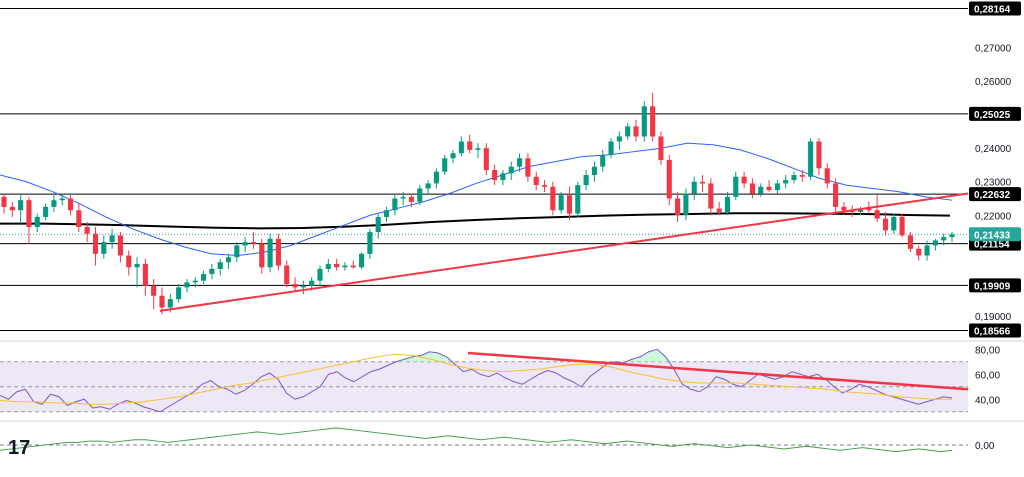 The height and width of the screenshot is (477, 1024). What do you see at coordinates (993, 49) in the screenshot?
I see `price-tick-label: 0,27000` at bounding box center [993, 49].